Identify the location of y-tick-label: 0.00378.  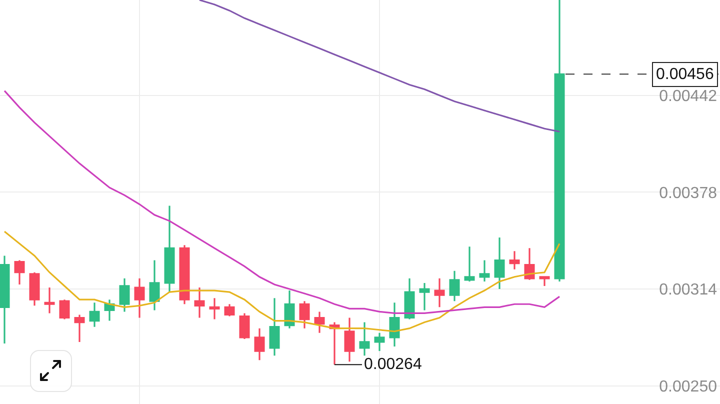
(688, 193).